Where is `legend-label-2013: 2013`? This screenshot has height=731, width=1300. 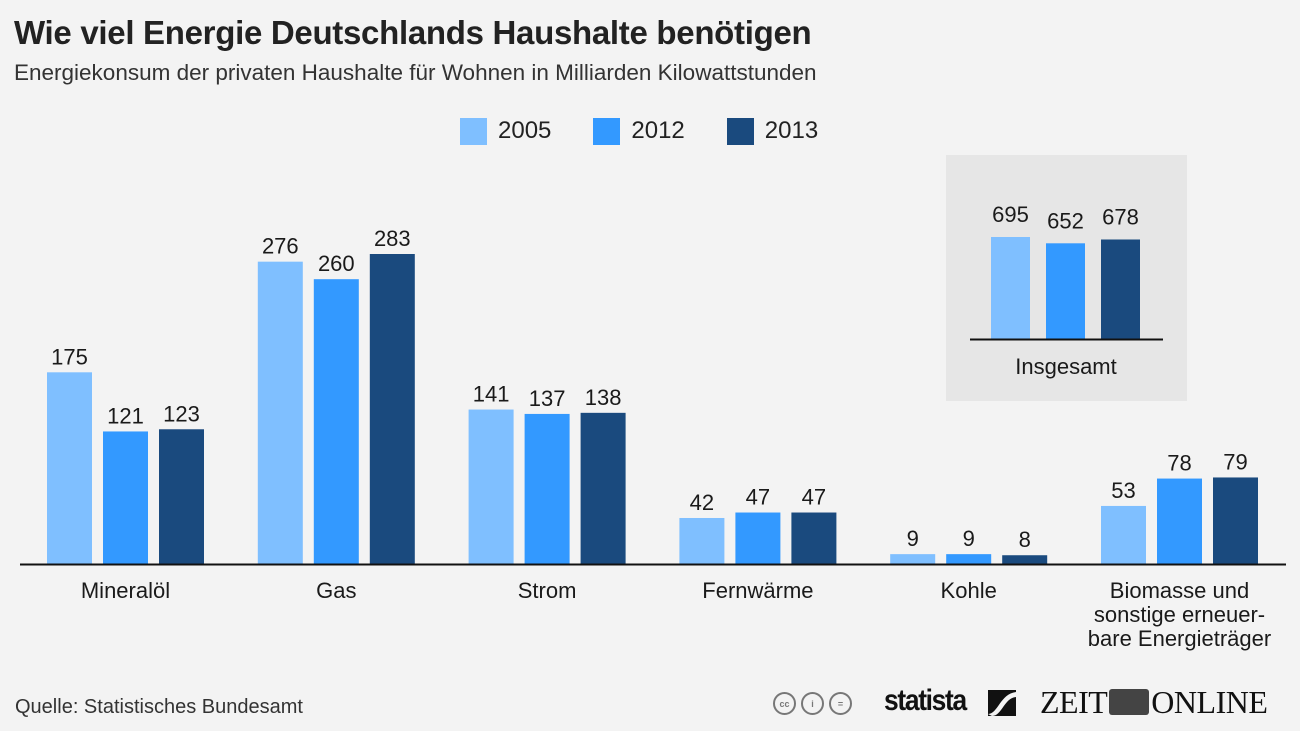
legend-label-2013: 2013 is located at coordinates (791, 130).